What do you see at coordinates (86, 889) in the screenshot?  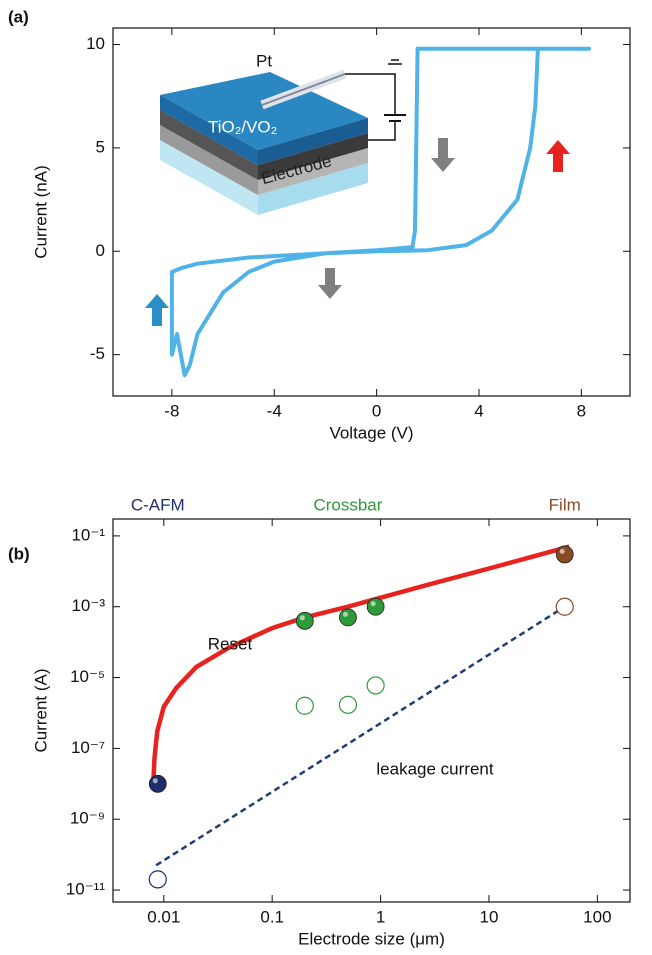 I see `y-tick-label: 10⁻¹¹` at bounding box center [86, 889].